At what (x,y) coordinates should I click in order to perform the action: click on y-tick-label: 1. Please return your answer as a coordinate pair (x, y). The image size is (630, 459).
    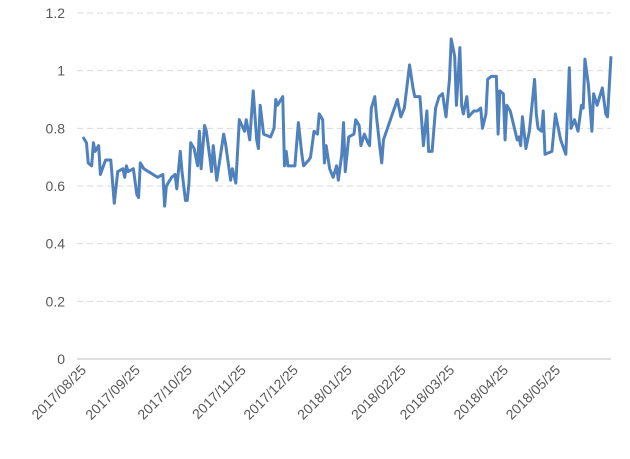
    Looking at the image, I should click on (61, 71).